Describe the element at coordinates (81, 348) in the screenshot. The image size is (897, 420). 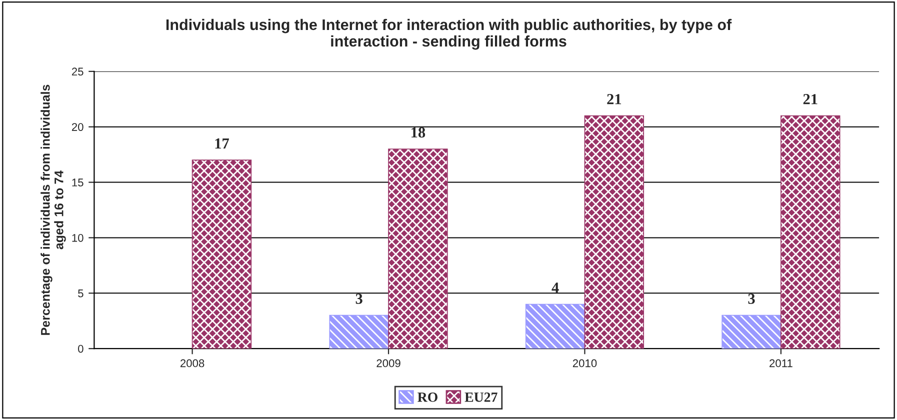
I see `y-tick-label: 0` at that location.